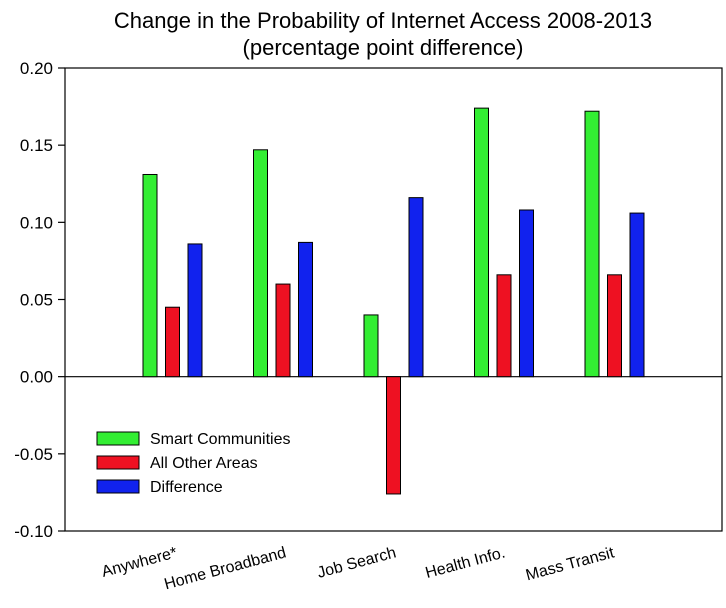  I want to click on legend-label: Difference, so click(186, 487).